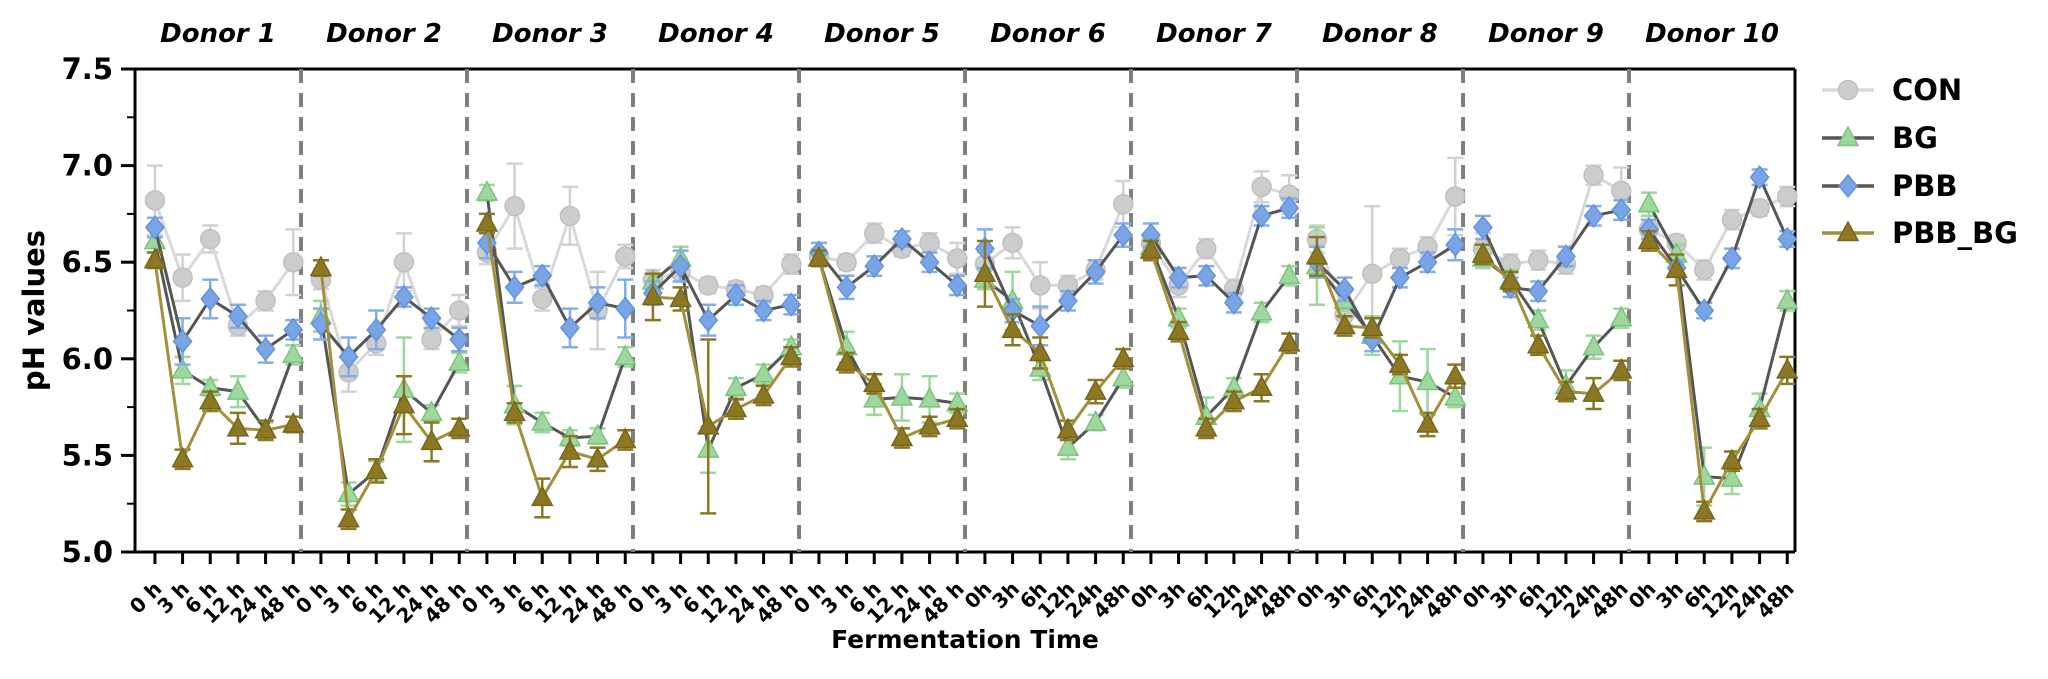  Describe the element at coordinates (1048, 34) in the screenshot. I see `donor-title: Donor 6` at that location.